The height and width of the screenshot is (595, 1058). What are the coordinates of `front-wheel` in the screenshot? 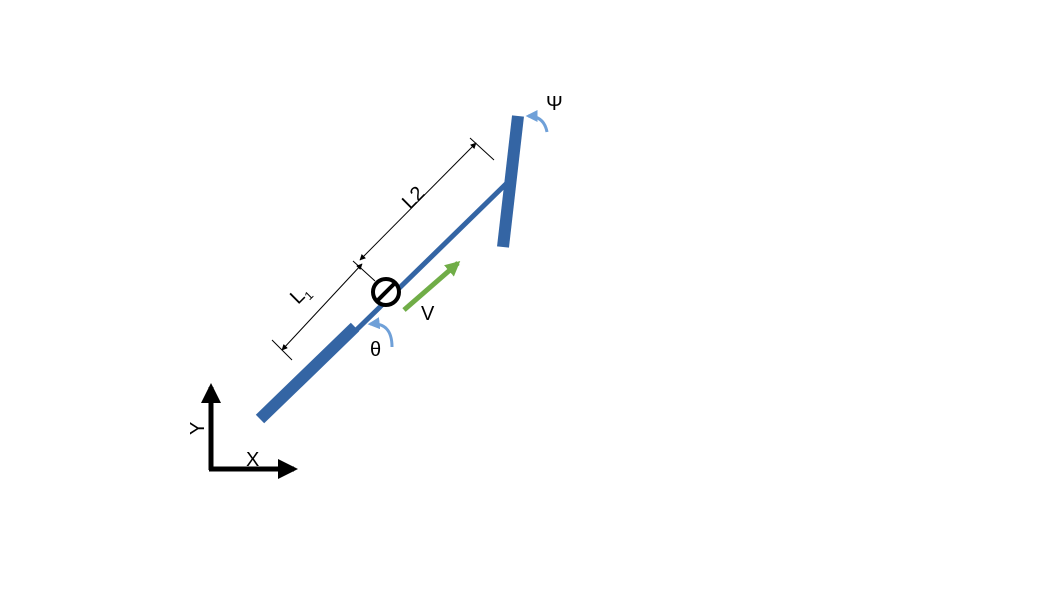 It's located at (510, 181).